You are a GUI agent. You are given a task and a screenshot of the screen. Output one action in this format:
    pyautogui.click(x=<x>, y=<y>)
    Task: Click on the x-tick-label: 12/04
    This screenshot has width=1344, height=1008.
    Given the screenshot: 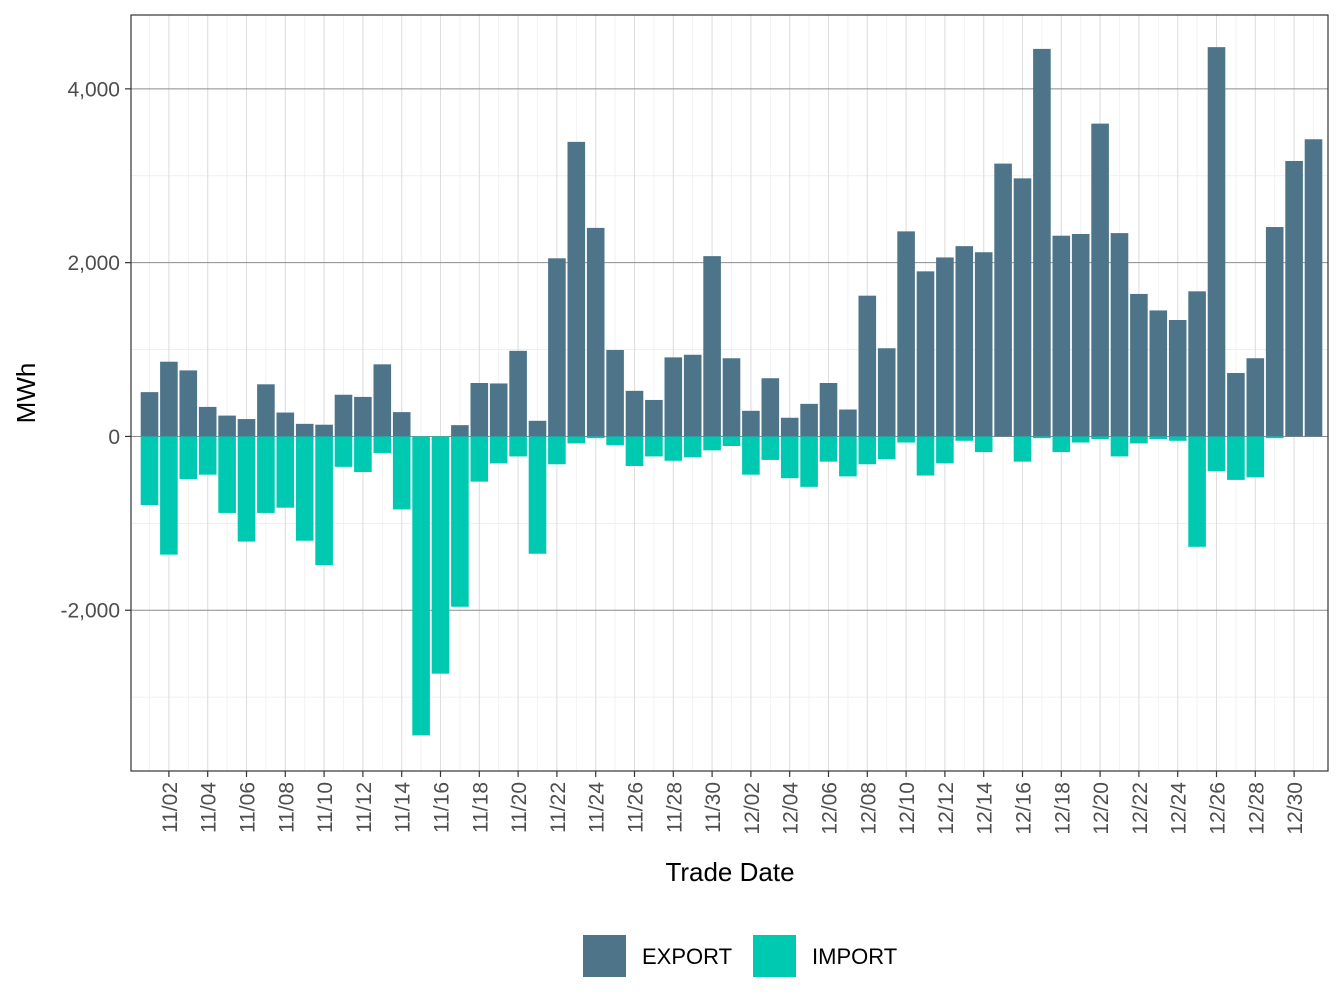 What is the action you would take?
    pyautogui.click(x=791, y=808)
    